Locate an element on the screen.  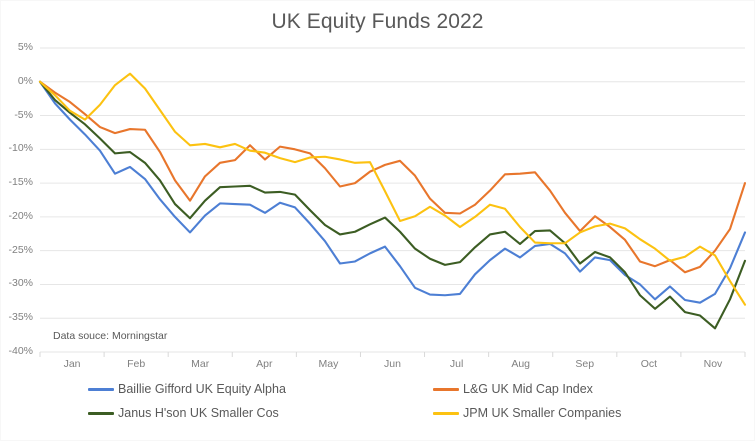
x-axis-tick-label: Sep is located at coordinates (585, 364).